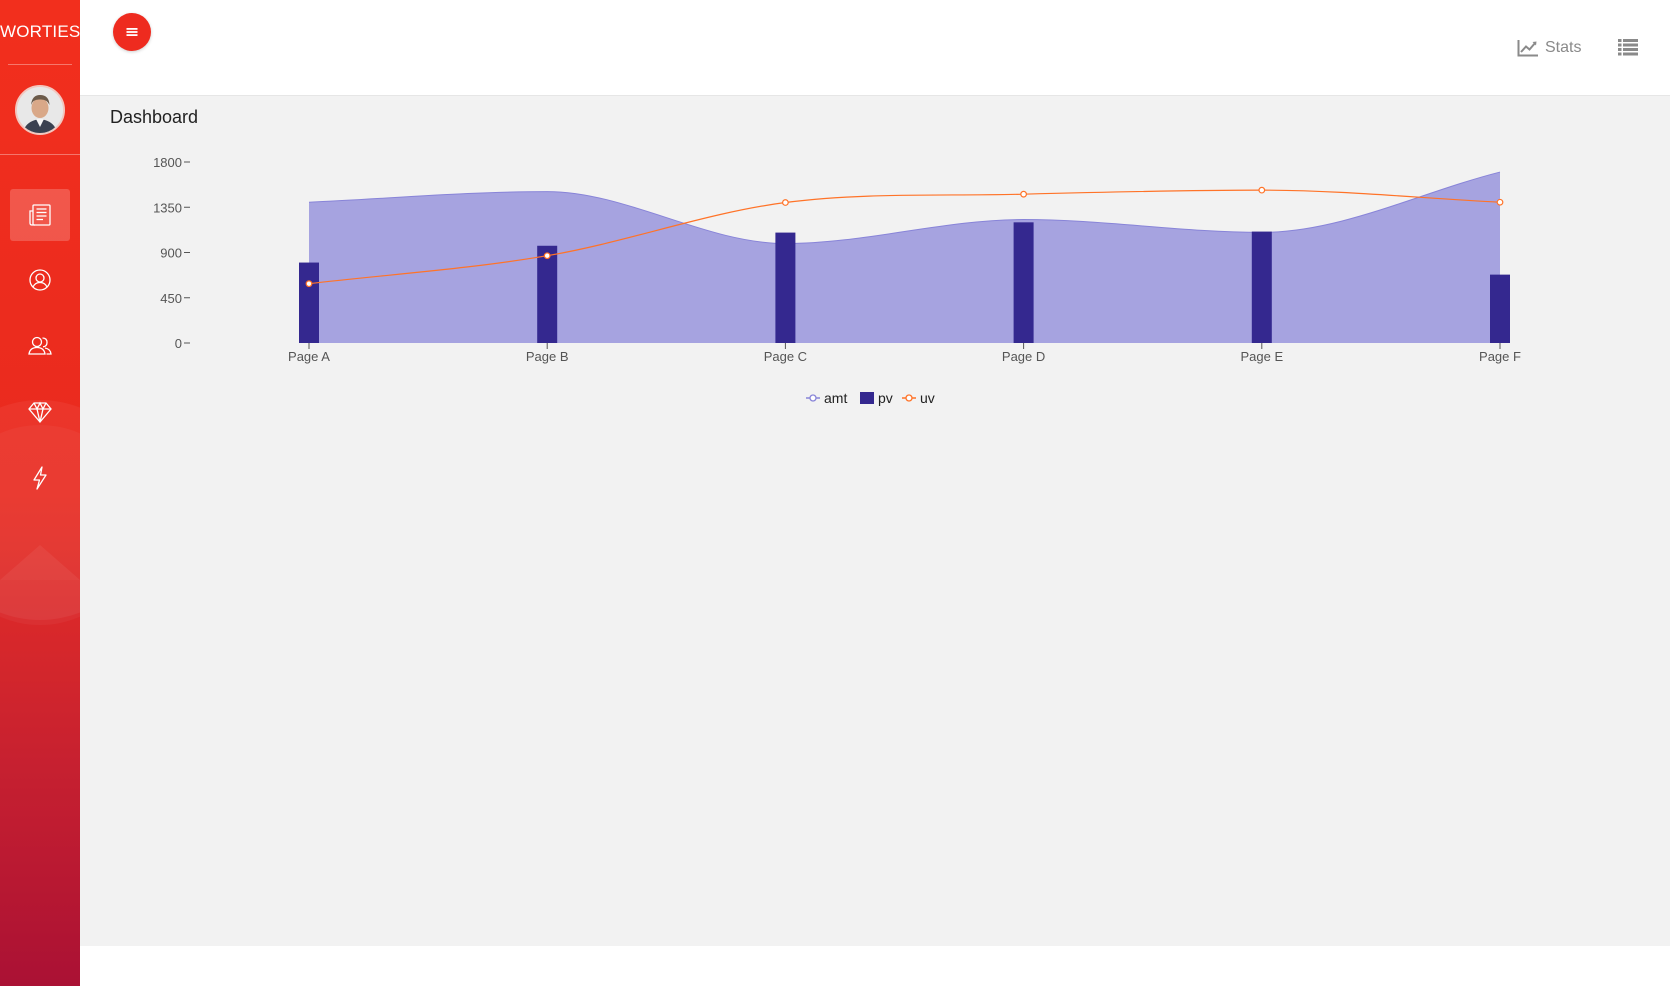 The height and width of the screenshot is (986, 1670). What do you see at coordinates (309, 356) in the screenshot?
I see `x-tick-label: Page A` at bounding box center [309, 356].